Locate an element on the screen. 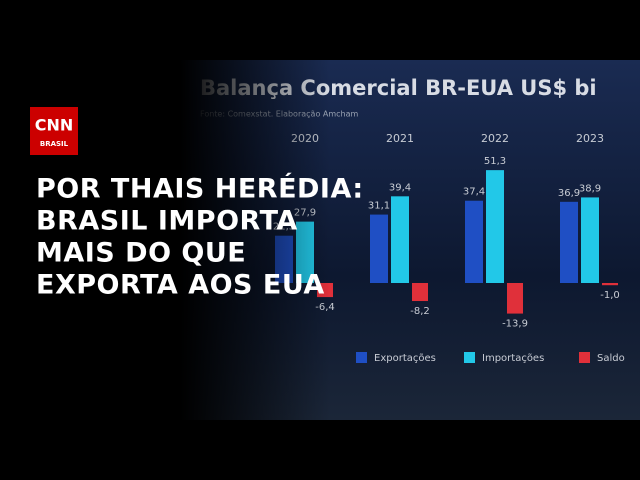  value-label: -1,0 is located at coordinates (610, 295).